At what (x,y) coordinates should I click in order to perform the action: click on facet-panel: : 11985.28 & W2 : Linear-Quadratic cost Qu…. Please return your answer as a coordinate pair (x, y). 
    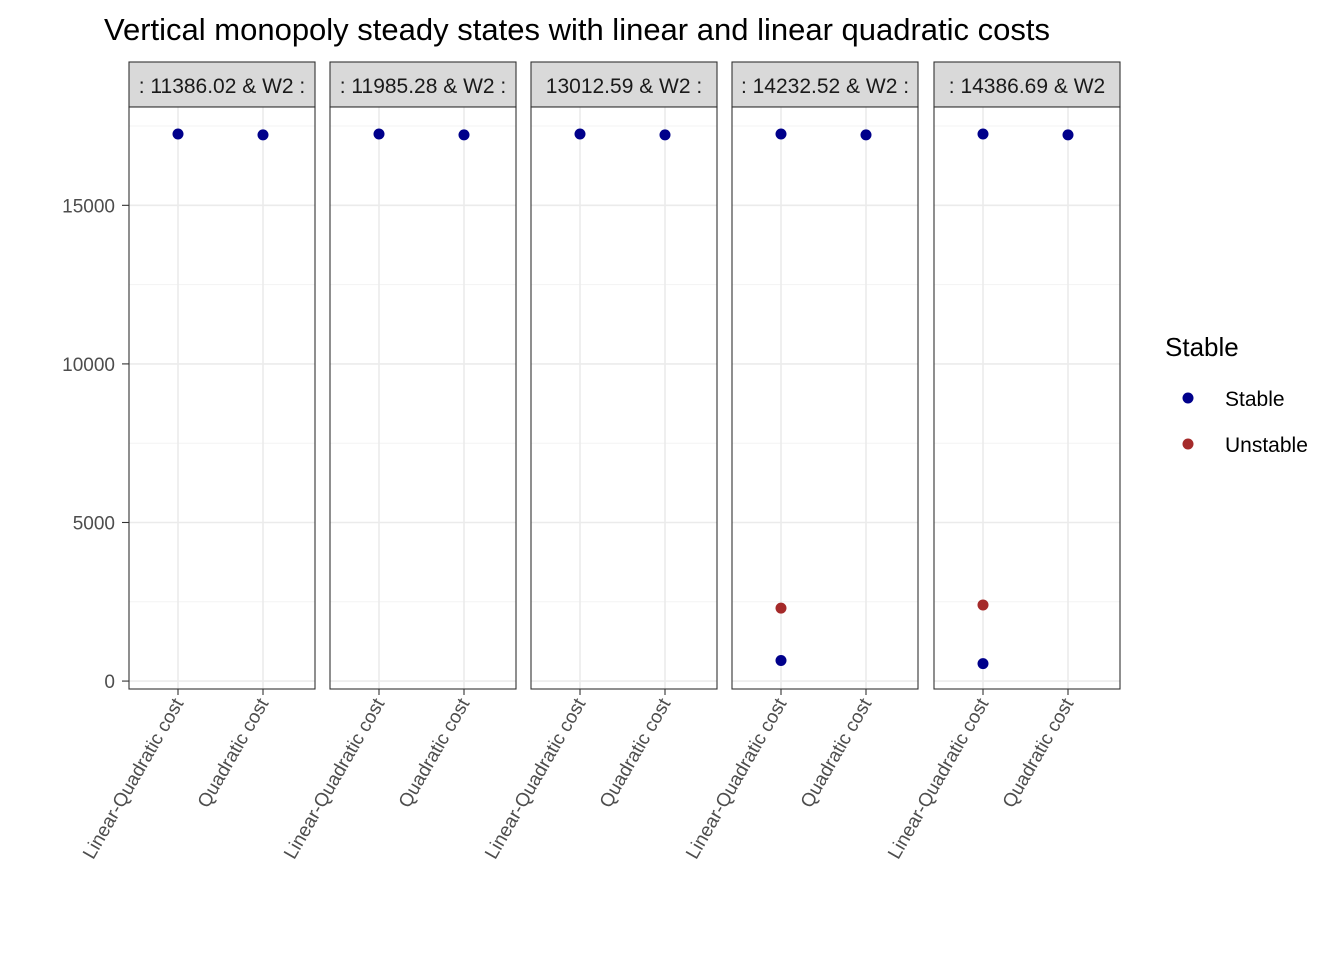
    Looking at the image, I should click on (398, 462).